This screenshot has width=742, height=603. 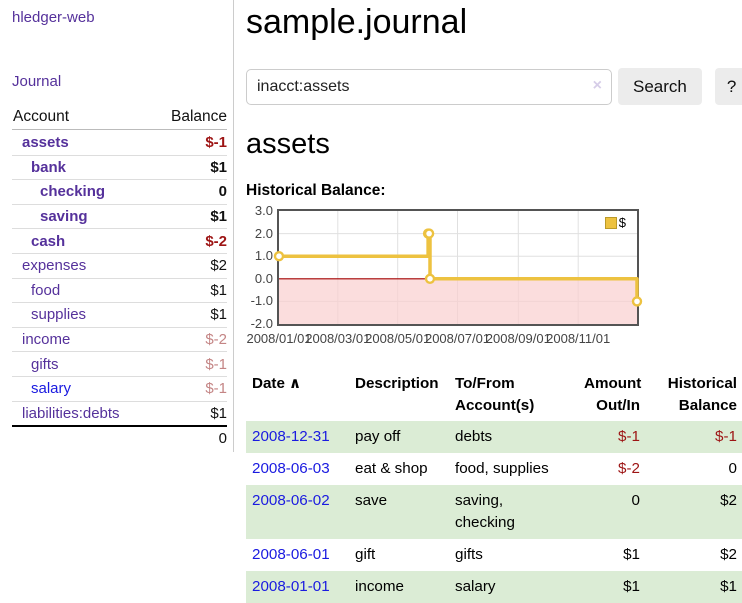 What do you see at coordinates (291, 555) in the screenshot?
I see `transaction-date-link: 2008-06-01` at bounding box center [291, 555].